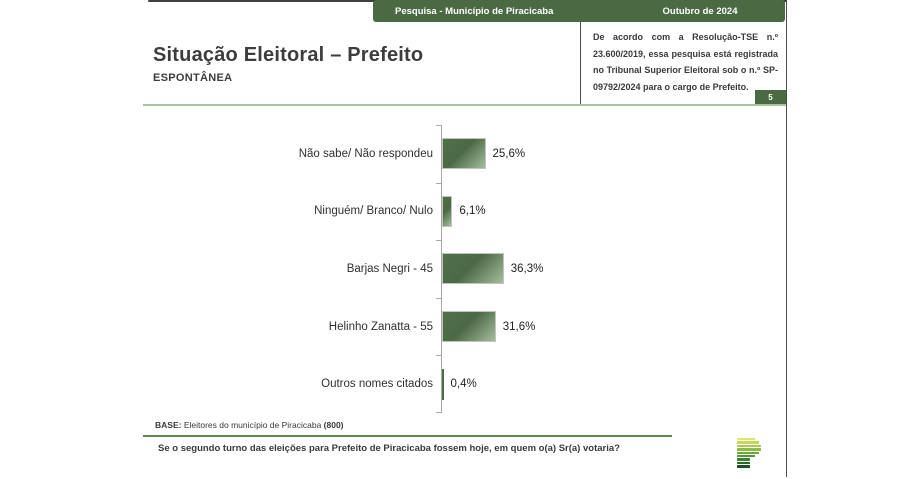 The height and width of the screenshot is (479, 900). What do you see at coordinates (441, 269) in the screenshot?
I see `chart-axis-line` at bounding box center [441, 269].